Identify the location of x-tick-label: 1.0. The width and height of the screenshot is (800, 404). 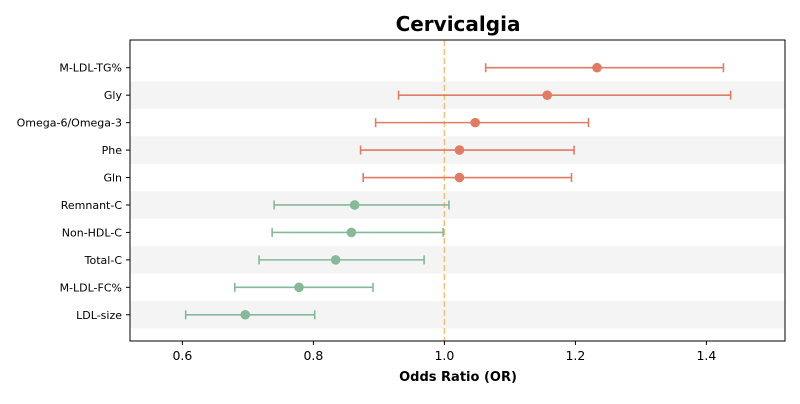
(444, 355).